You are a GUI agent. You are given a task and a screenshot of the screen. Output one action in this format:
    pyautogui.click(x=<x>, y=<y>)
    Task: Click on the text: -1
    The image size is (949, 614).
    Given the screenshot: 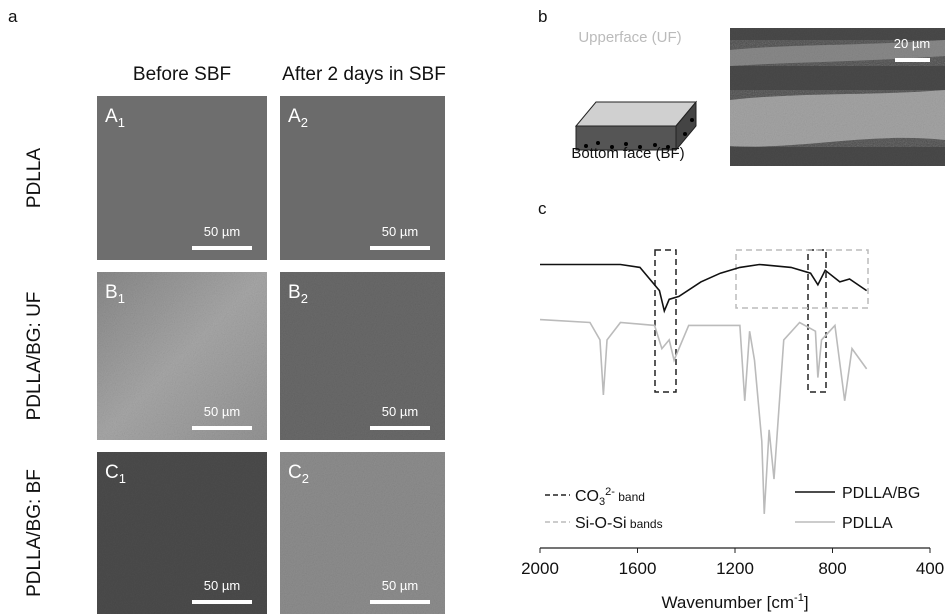 What is the action you would take?
    pyautogui.click(x=799, y=598)
    